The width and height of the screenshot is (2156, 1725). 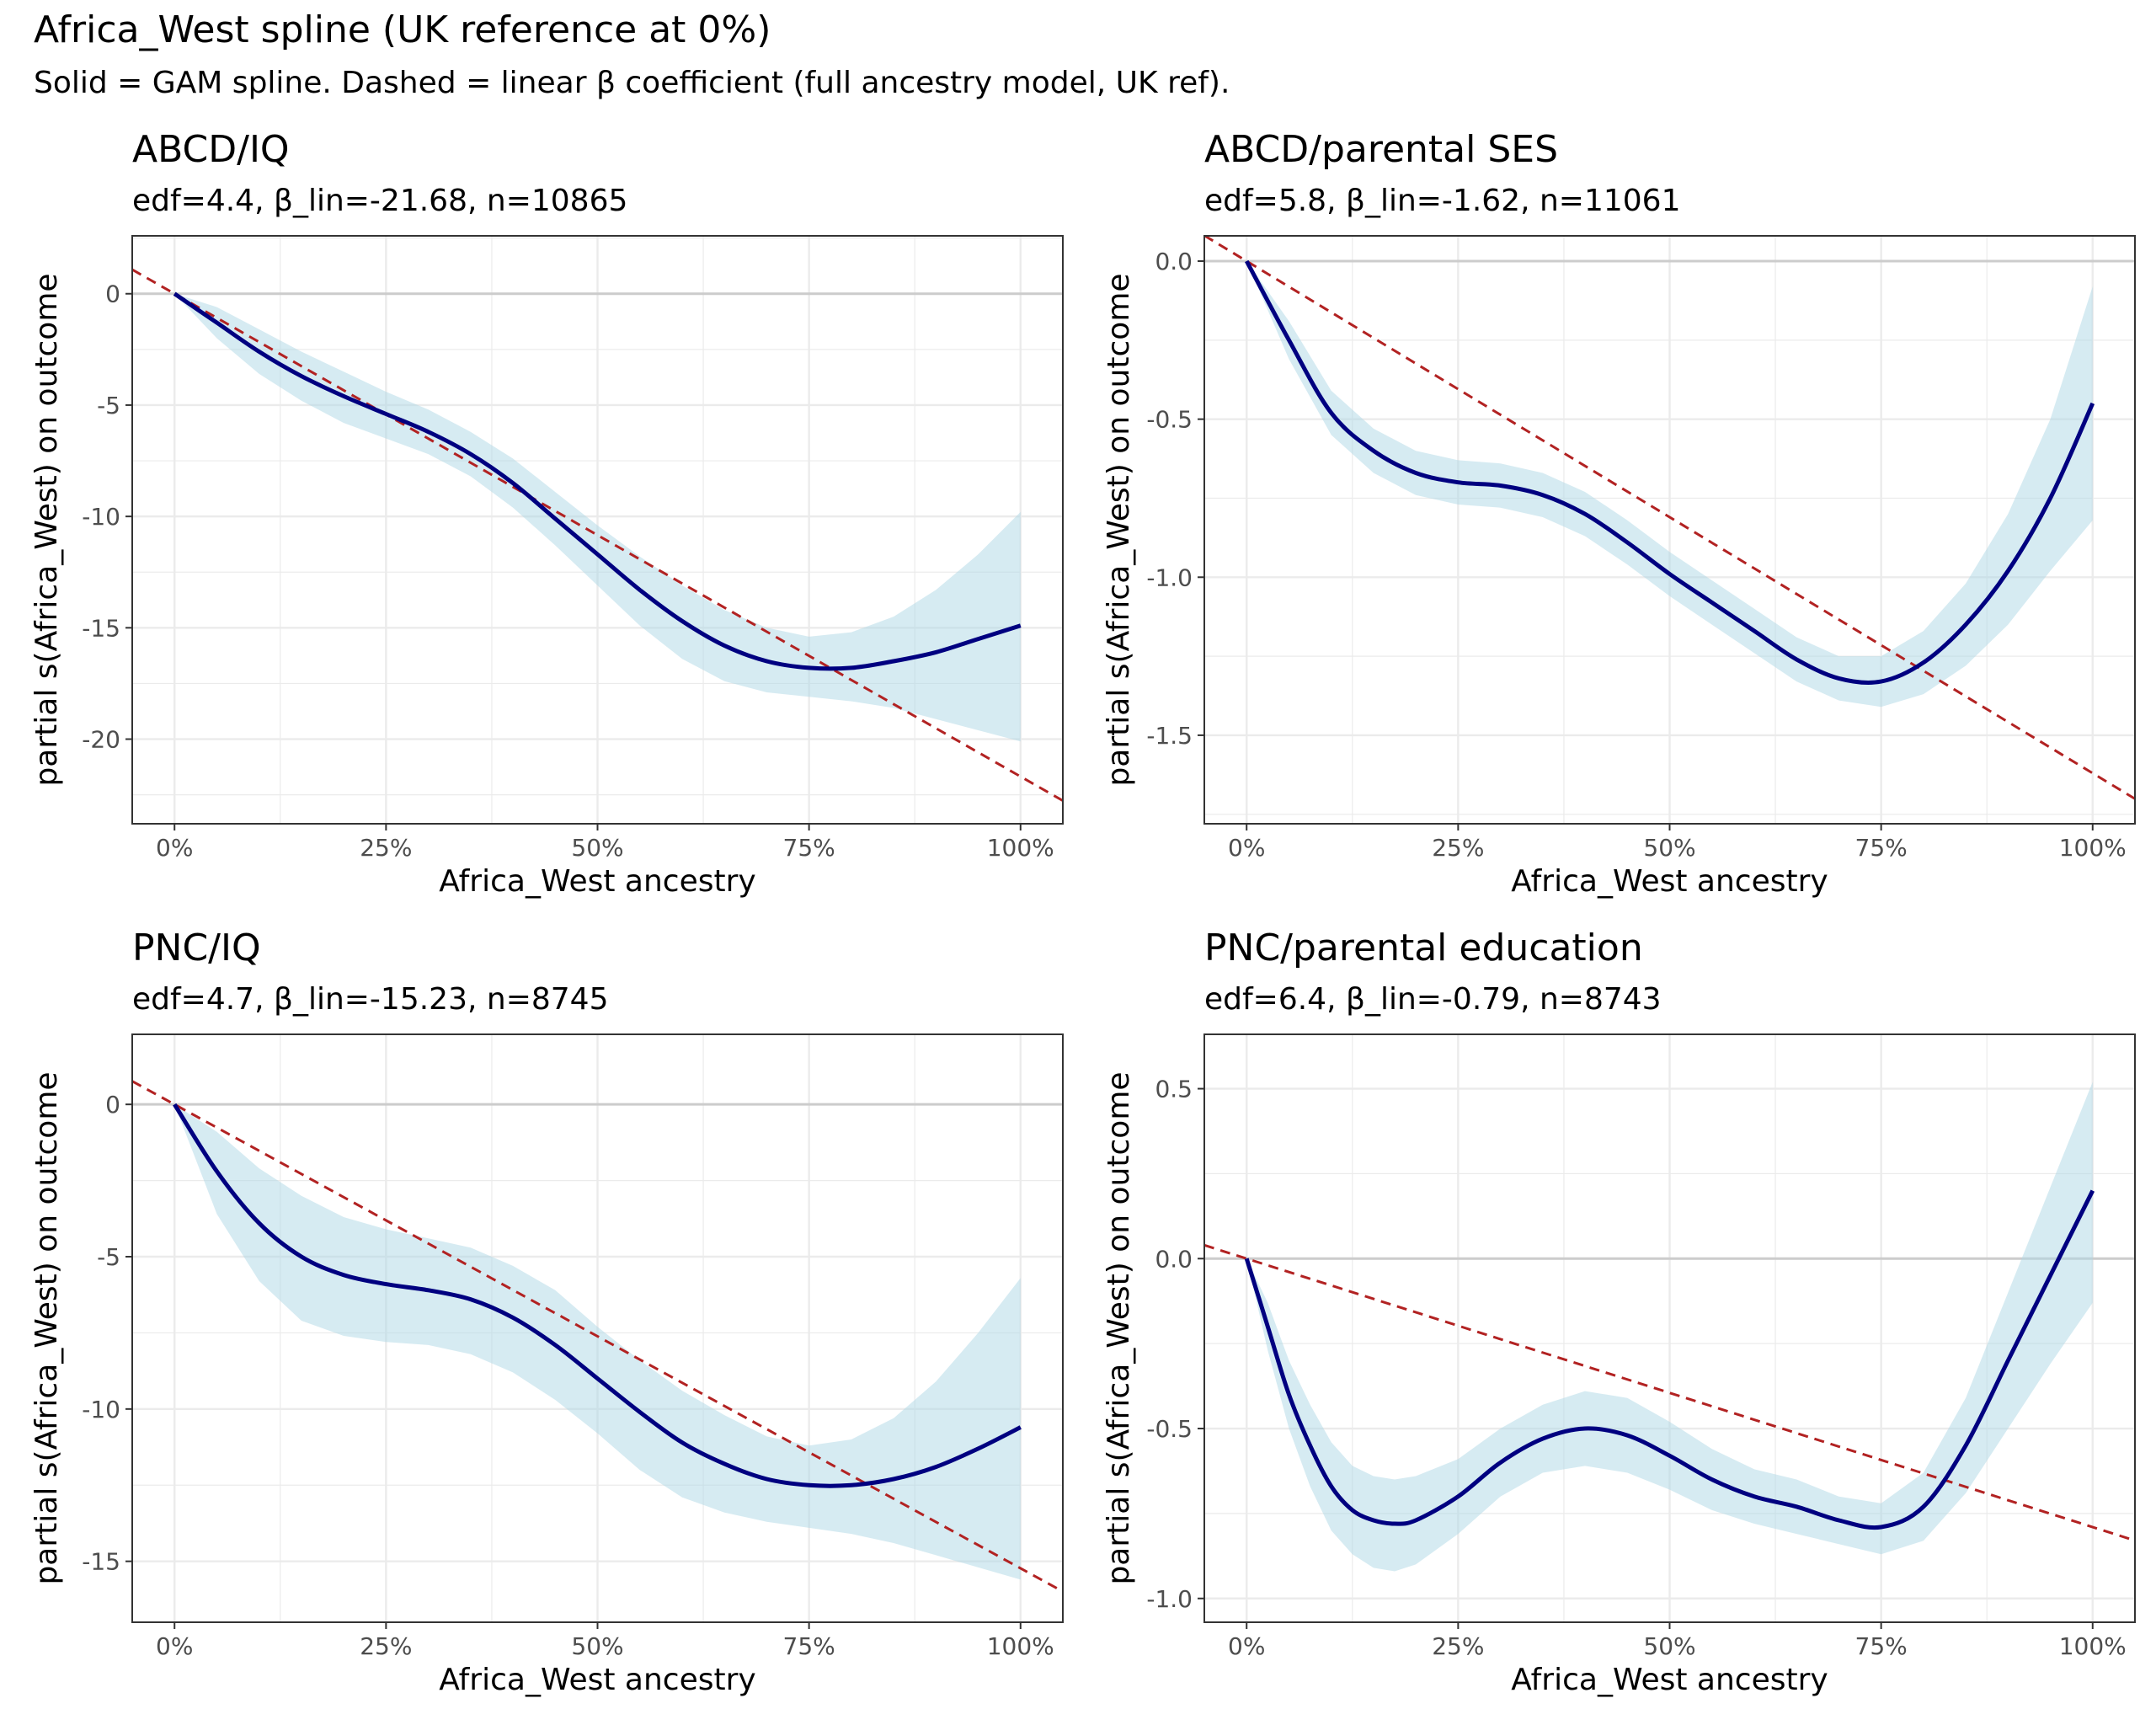 I want to click on panel-subtitle: edf=5.8, β_lin=-1.62, n=11061, so click(x=1442, y=201).